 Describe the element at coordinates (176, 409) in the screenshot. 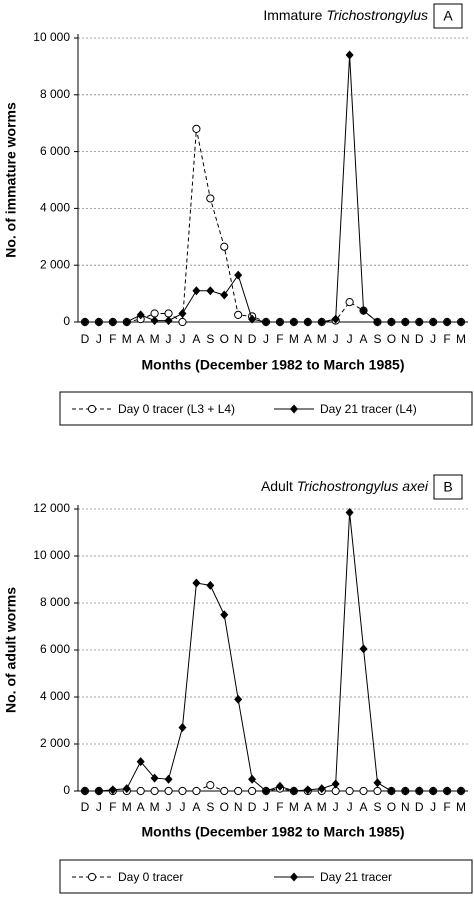

I see `legend-label: Day 0 tracer (L3 + L4)` at that location.